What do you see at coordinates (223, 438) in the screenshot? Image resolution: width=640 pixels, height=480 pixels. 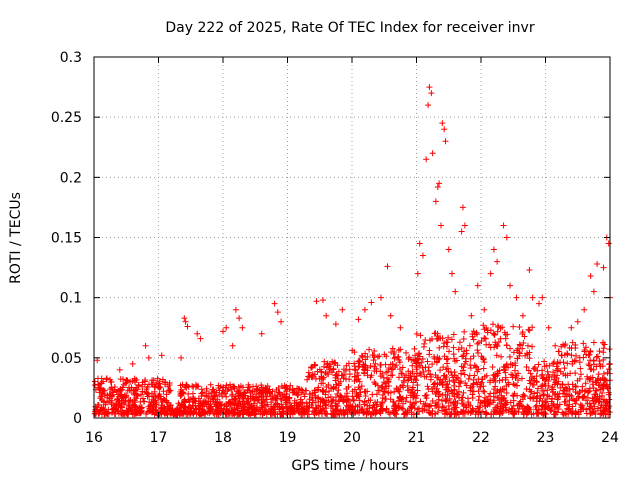 I see `x-tick-label: 18` at bounding box center [223, 438].